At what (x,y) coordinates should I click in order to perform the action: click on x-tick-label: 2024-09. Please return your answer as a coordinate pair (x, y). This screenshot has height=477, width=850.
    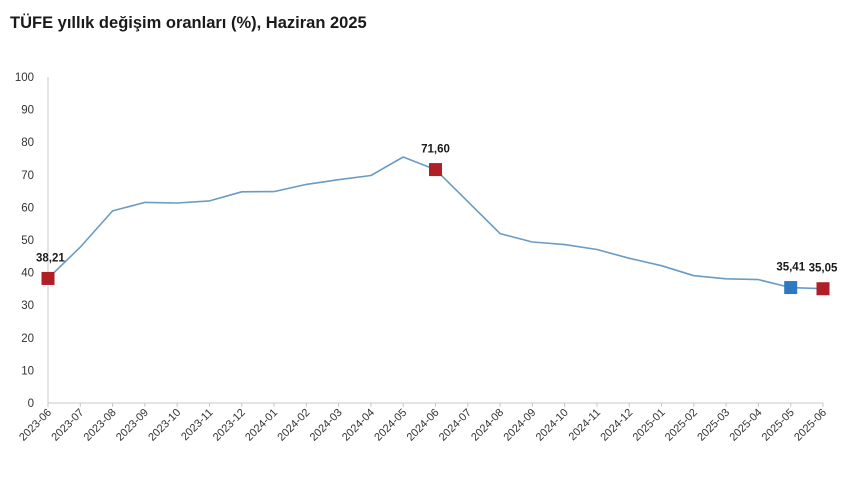
    Looking at the image, I should click on (519, 425).